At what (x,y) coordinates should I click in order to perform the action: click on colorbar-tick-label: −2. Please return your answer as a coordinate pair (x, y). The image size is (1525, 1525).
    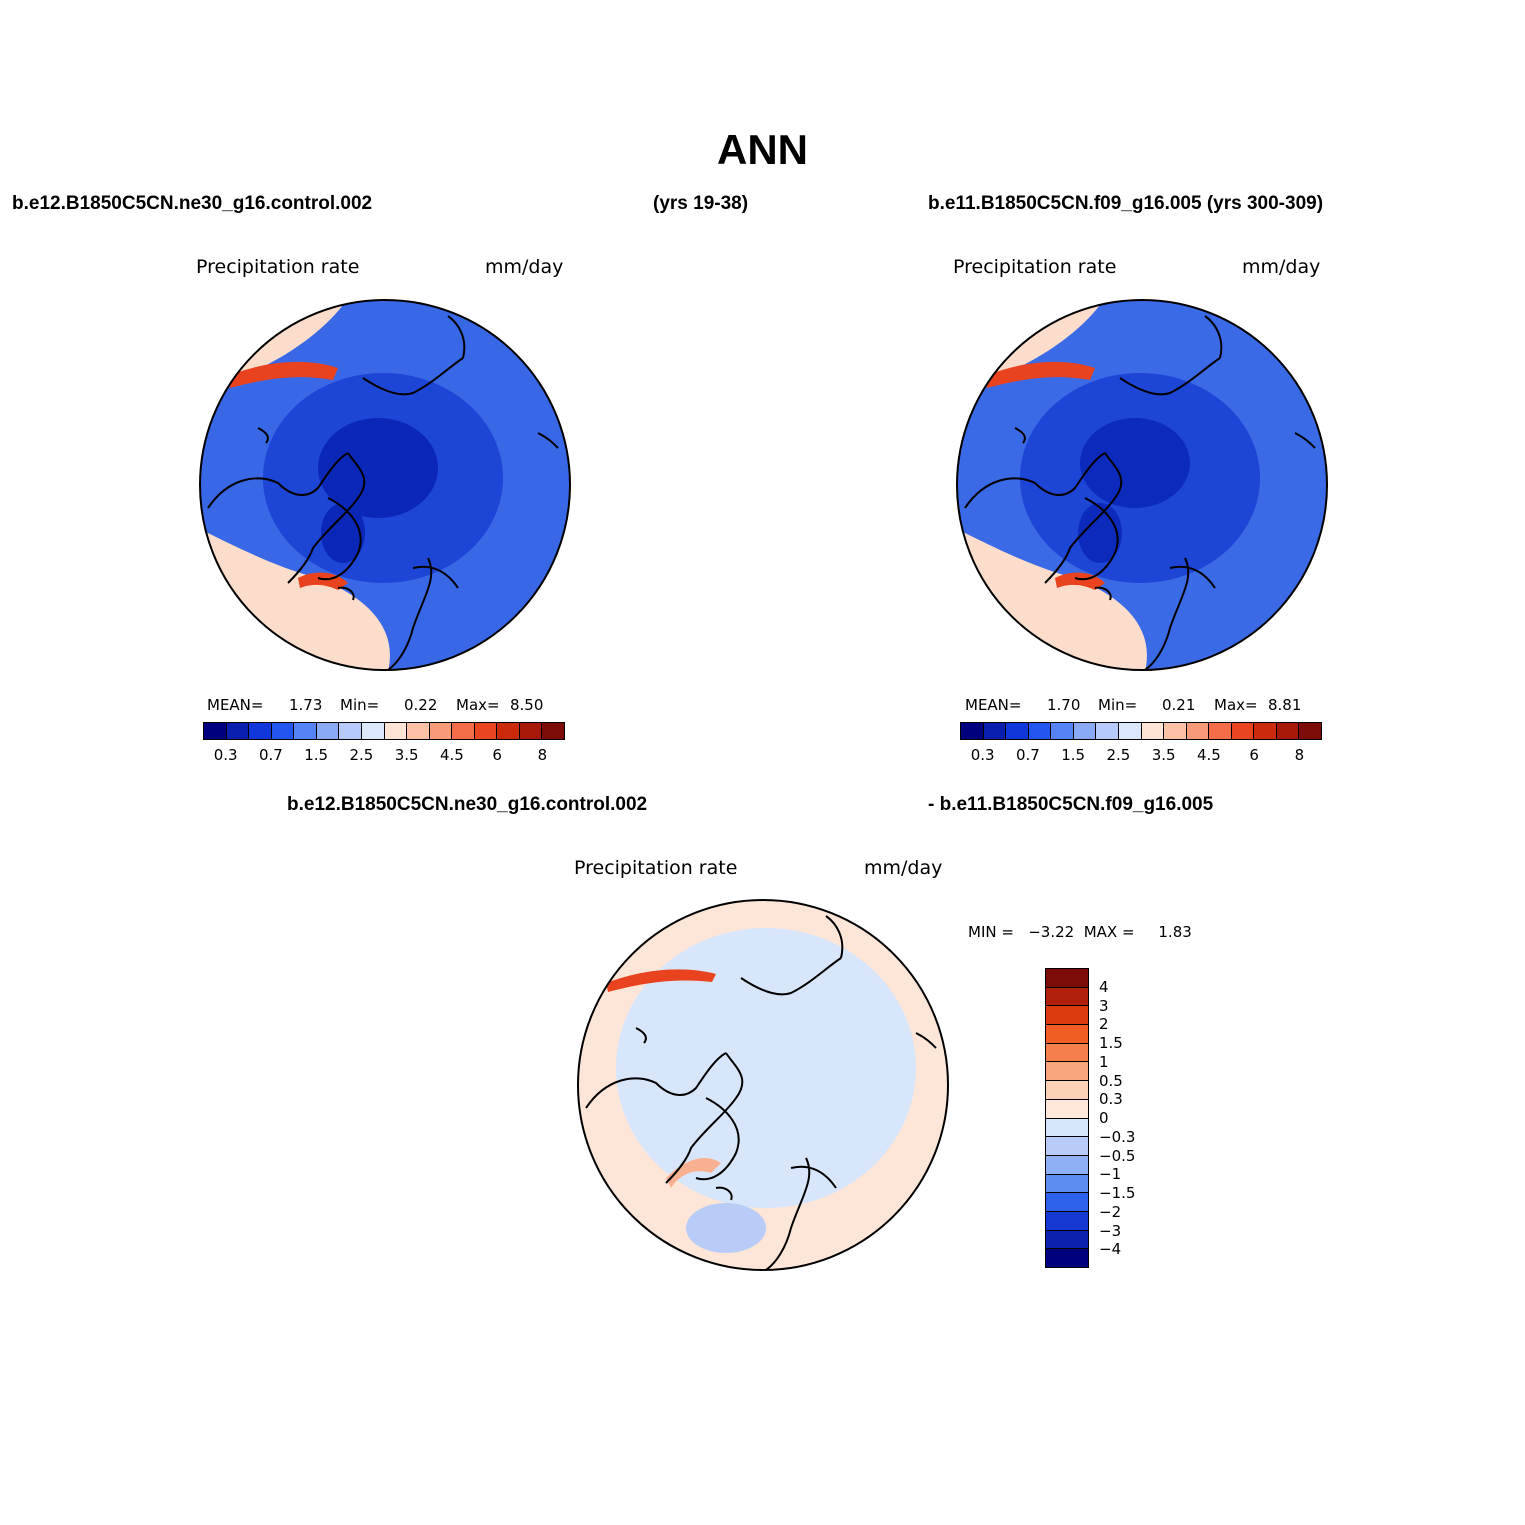
    Looking at the image, I should click on (1110, 1211).